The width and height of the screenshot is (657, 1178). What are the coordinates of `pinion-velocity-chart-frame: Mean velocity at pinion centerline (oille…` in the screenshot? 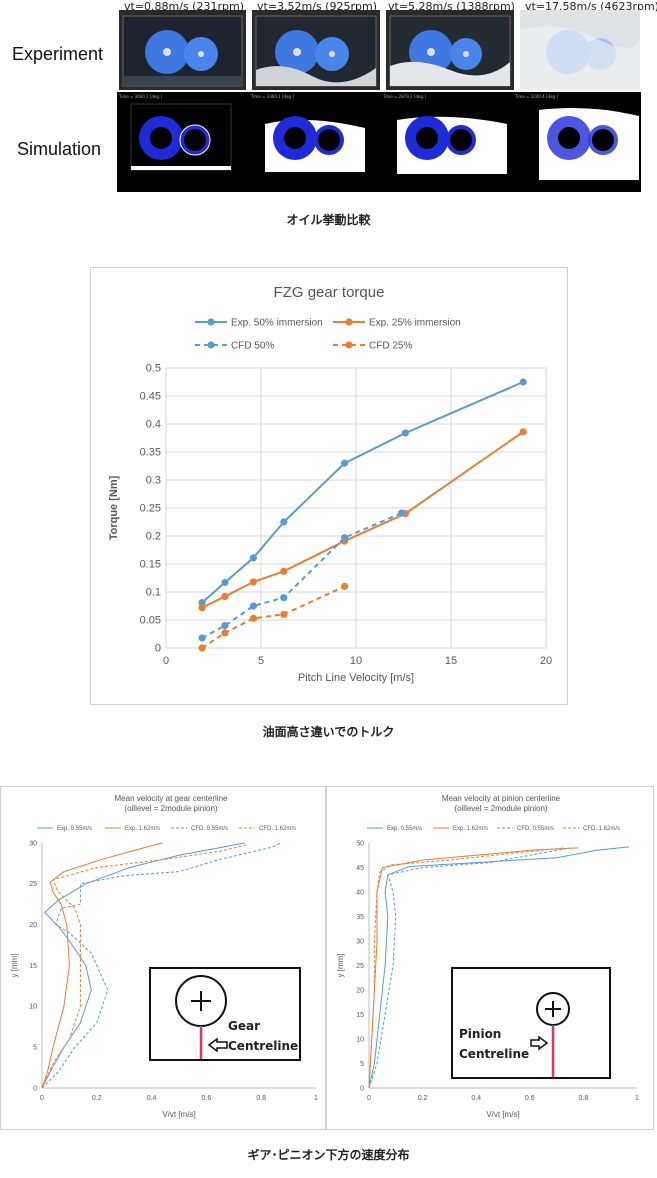 It's located at (490, 958).